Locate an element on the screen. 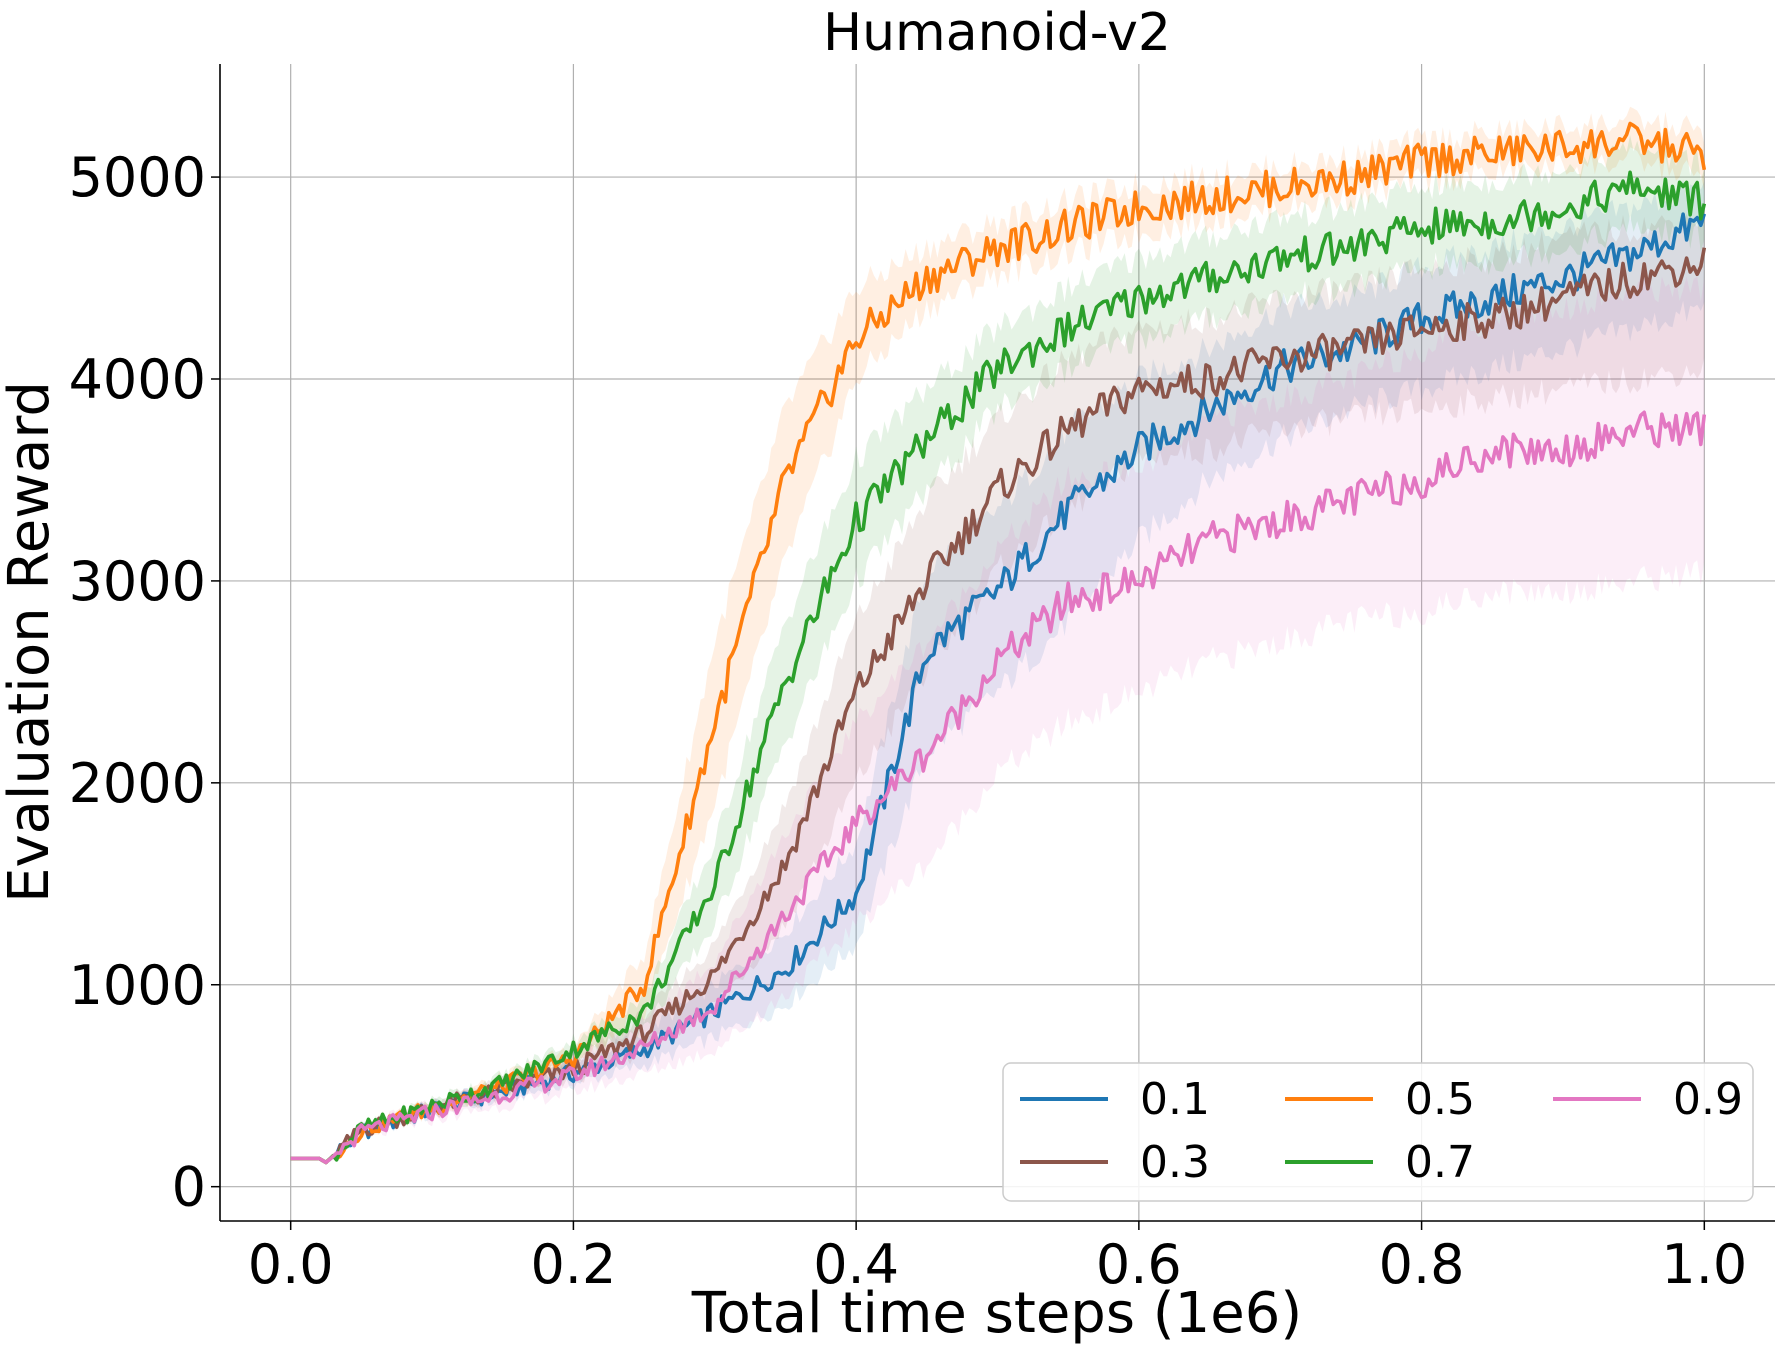  y-tick-label: 4000 is located at coordinates (137, 379).